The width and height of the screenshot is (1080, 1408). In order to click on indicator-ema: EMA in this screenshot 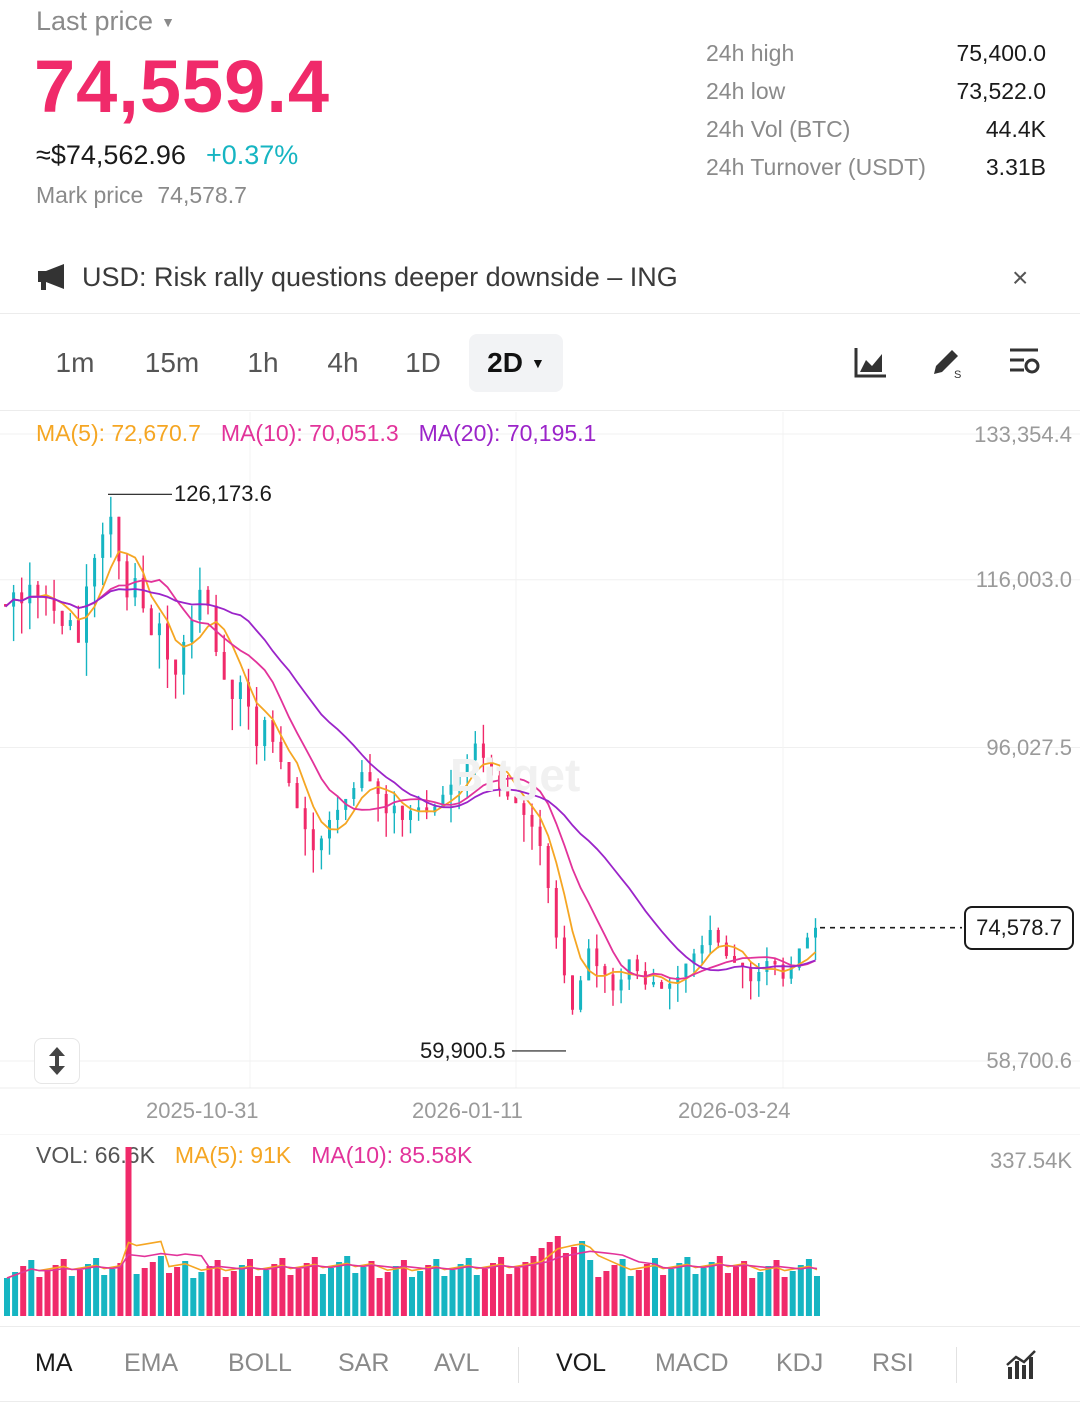, I will do `click(151, 1363)`.